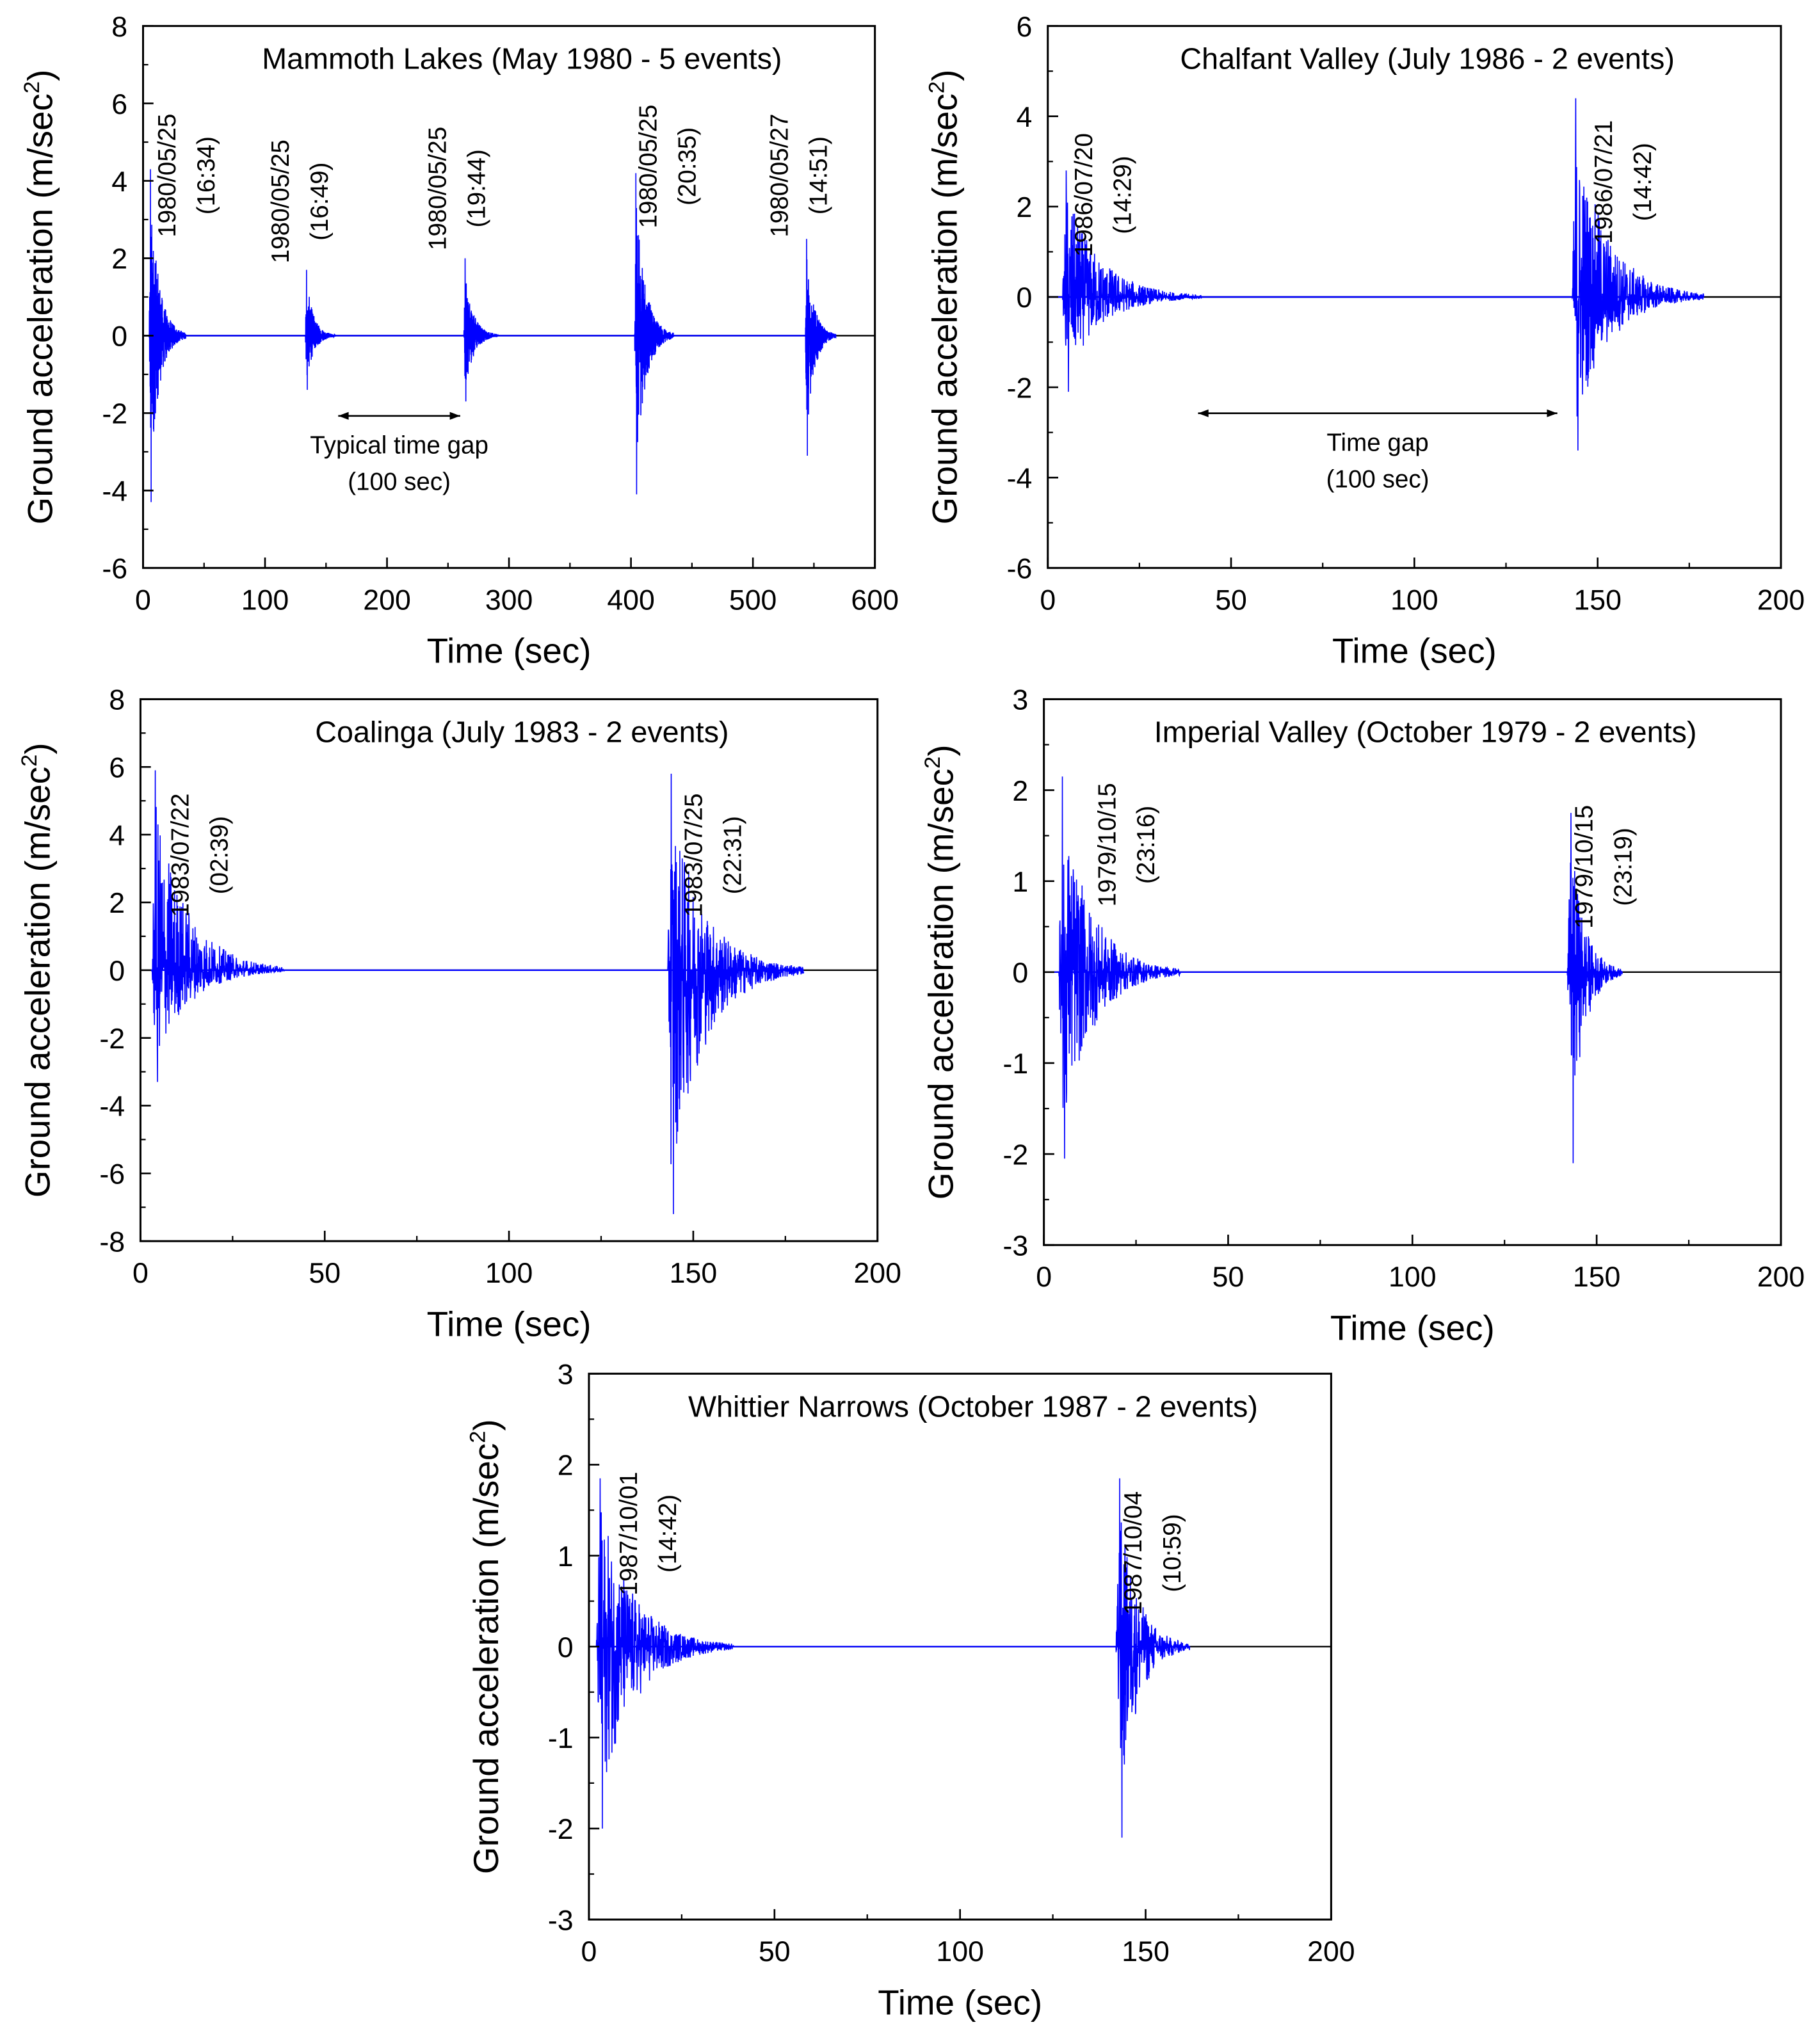  I want to click on event-time-label: (20:35), so click(687, 166).